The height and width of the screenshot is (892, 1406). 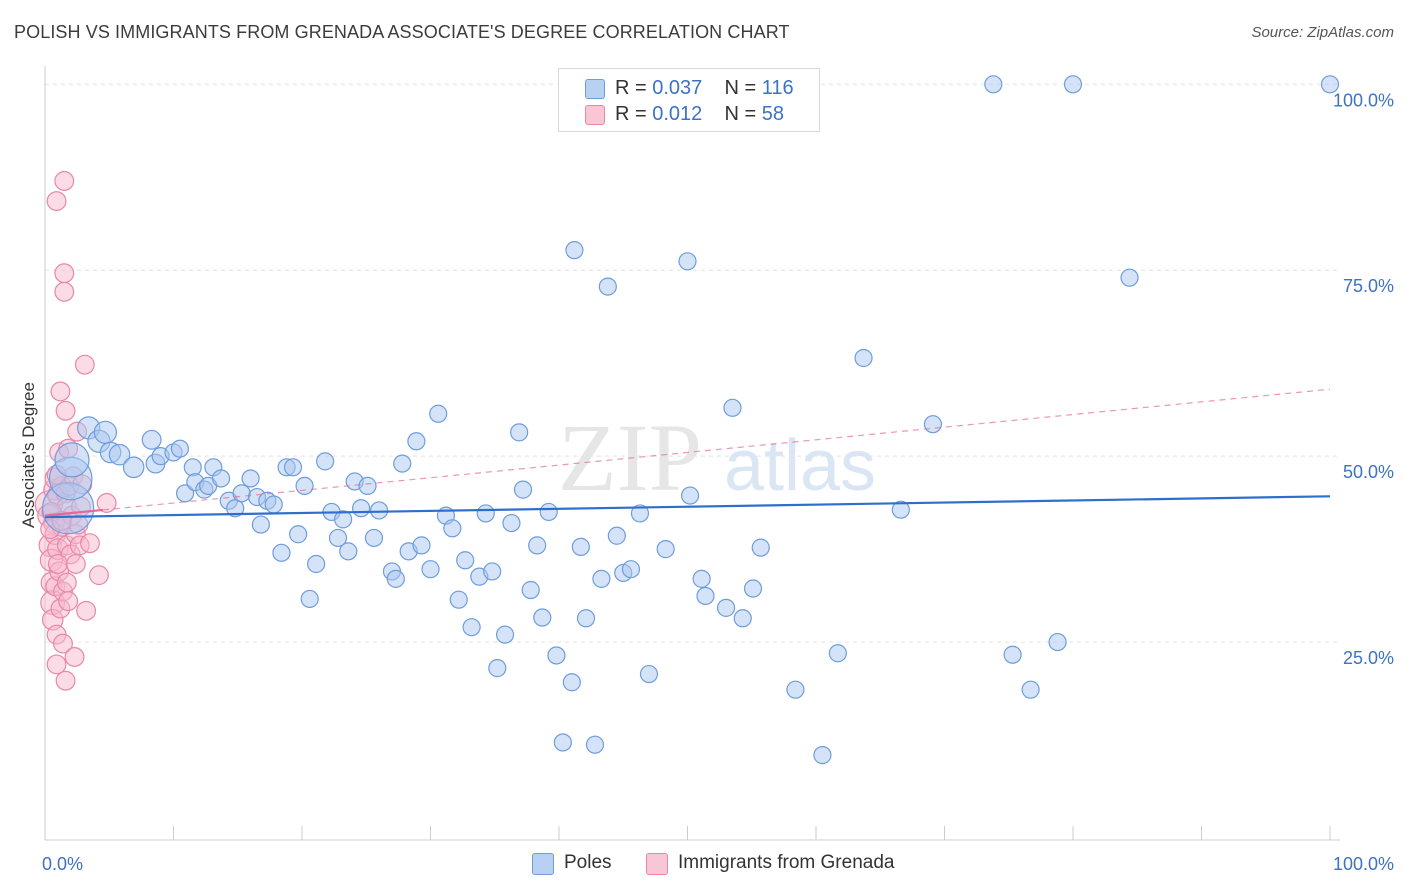 What do you see at coordinates (588, 862) in the screenshot?
I see `legend-label-poles: Poles` at bounding box center [588, 862].